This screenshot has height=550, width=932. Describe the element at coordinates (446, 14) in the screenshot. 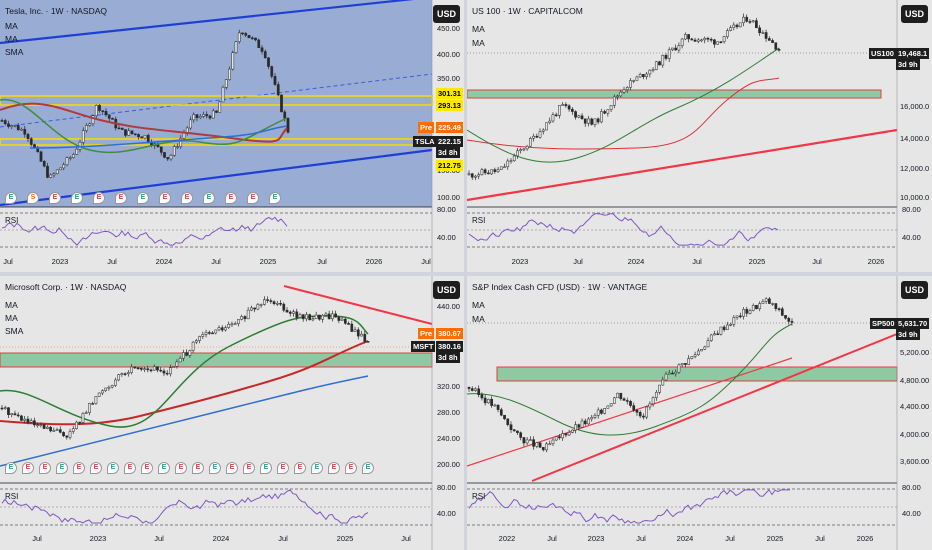

I see `tsla-currency-button: USD` at that location.